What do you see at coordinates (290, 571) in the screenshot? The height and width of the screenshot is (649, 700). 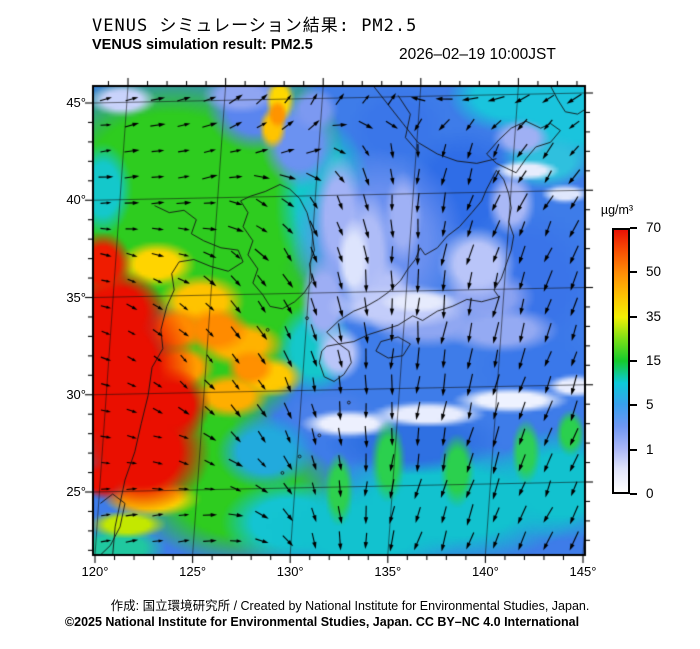 I see `lon-tick-label: 130°` at bounding box center [290, 571].